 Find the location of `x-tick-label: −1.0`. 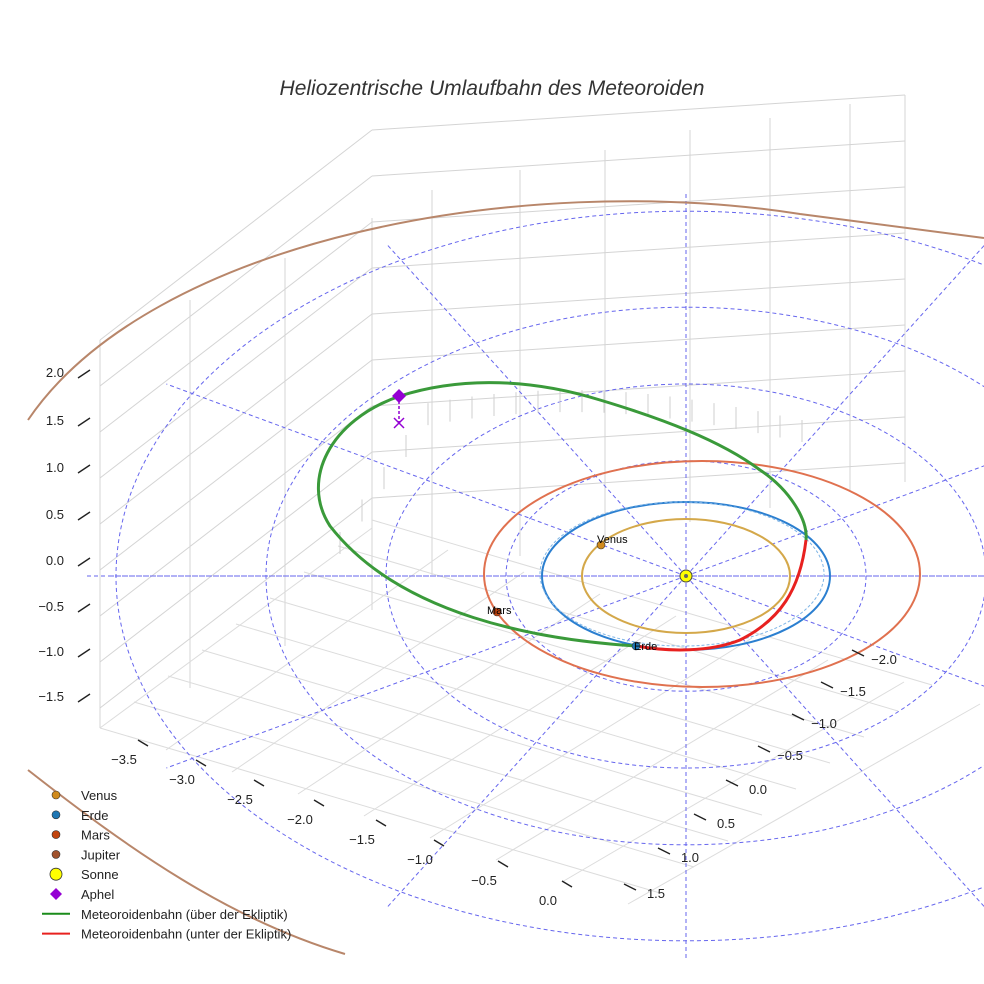

x-tick-label: −1.0 is located at coordinates (420, 859).